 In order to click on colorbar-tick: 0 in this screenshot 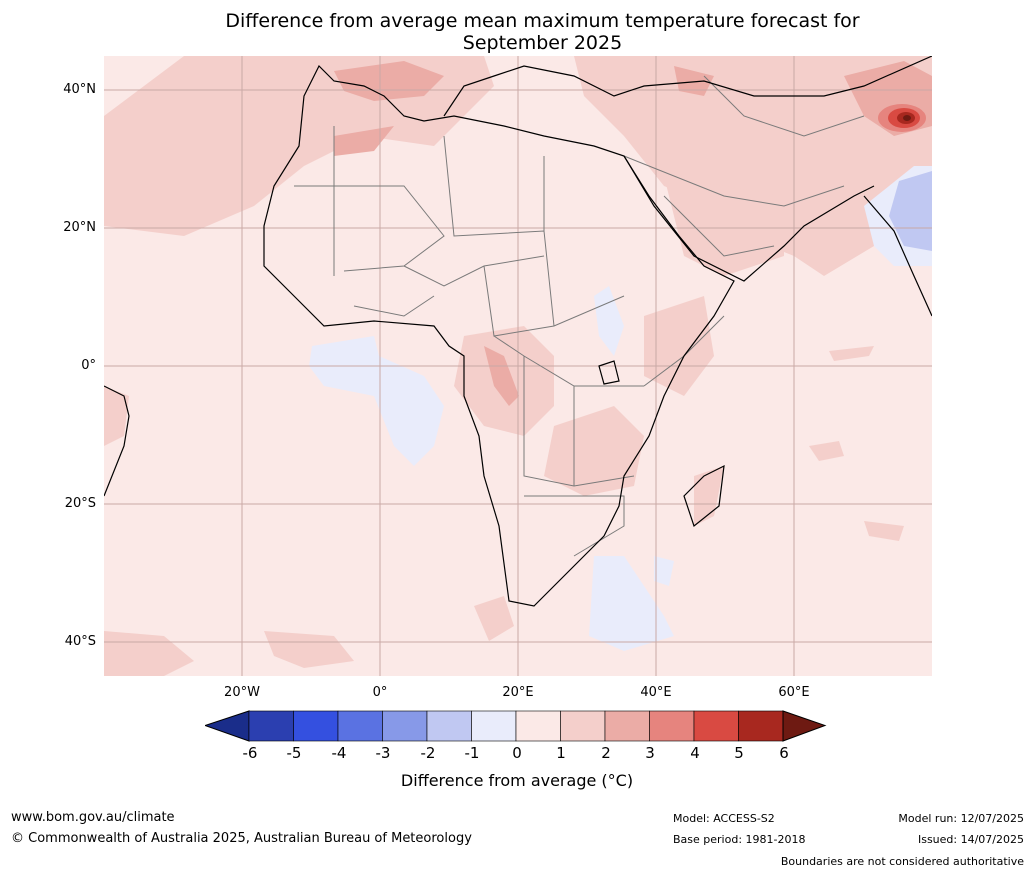, I will do `click(517, 753)`.